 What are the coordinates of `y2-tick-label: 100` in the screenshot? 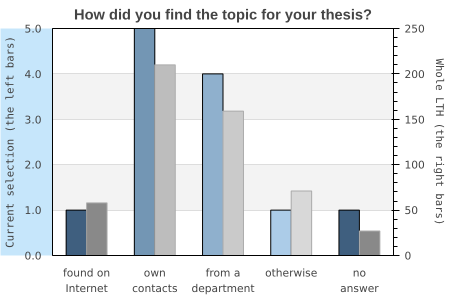 It's located at (415, 165).